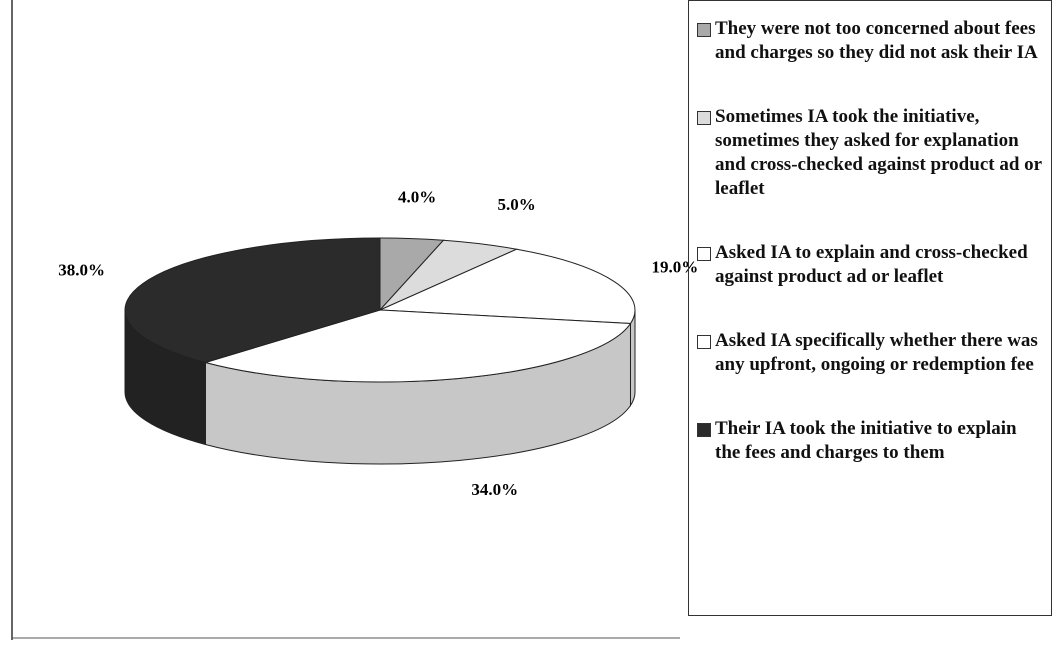 Image resolution: width=1055 pixels, height=646 pixels. Describe the element at coordinates (632, 358) in the screenshot. I see `slice-side` at that location.